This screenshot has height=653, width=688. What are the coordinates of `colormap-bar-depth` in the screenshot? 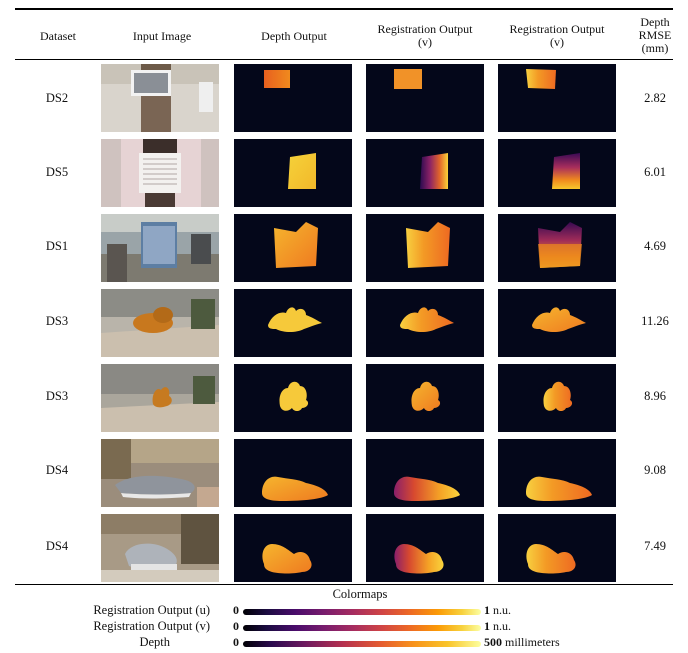 It's located at (362, 644).